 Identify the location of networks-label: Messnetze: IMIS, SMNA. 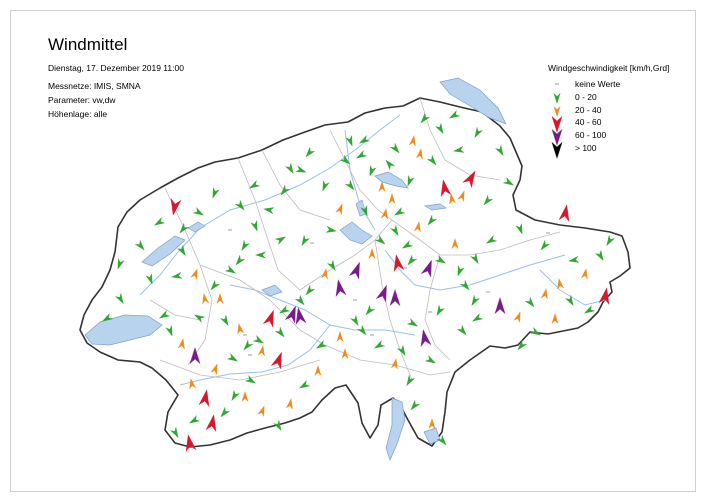
(94, 86).